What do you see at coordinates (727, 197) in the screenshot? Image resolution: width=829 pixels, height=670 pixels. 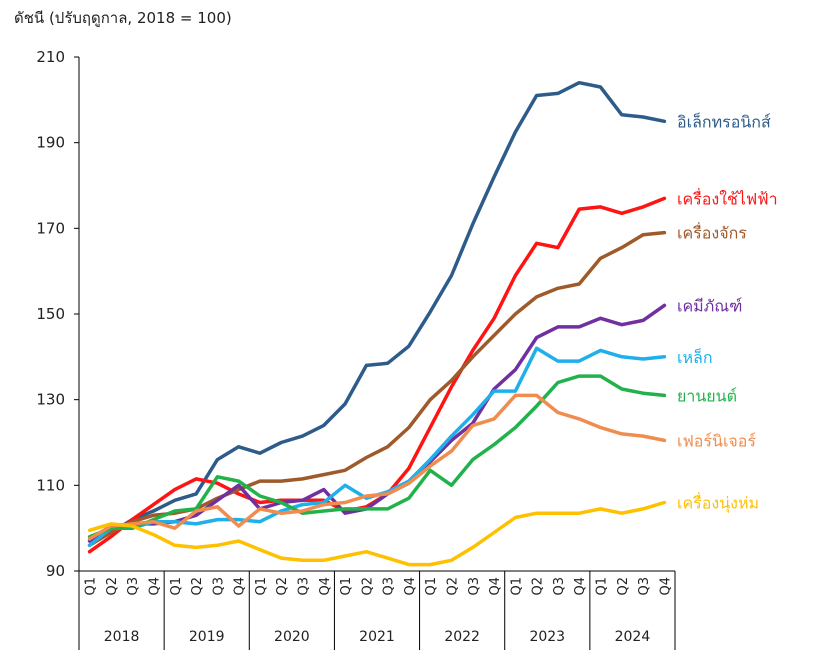 I see `series-label: เครื่องใช้ไฟฟ้า` at bounding box center [727, 197].